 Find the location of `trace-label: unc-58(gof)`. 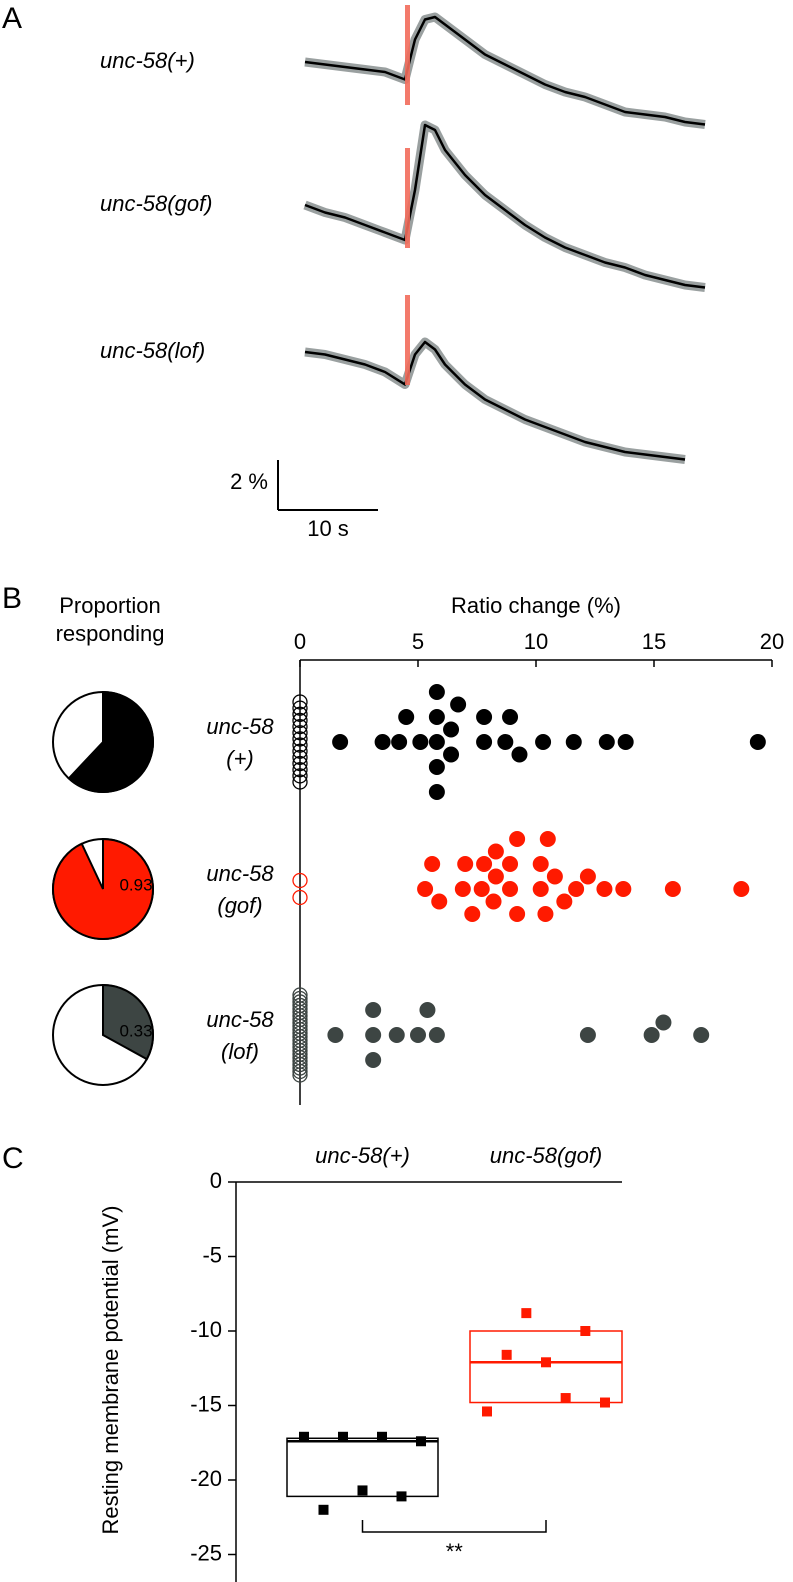

trace-label: unc-58(gof) is located at coordinates (156, 203).